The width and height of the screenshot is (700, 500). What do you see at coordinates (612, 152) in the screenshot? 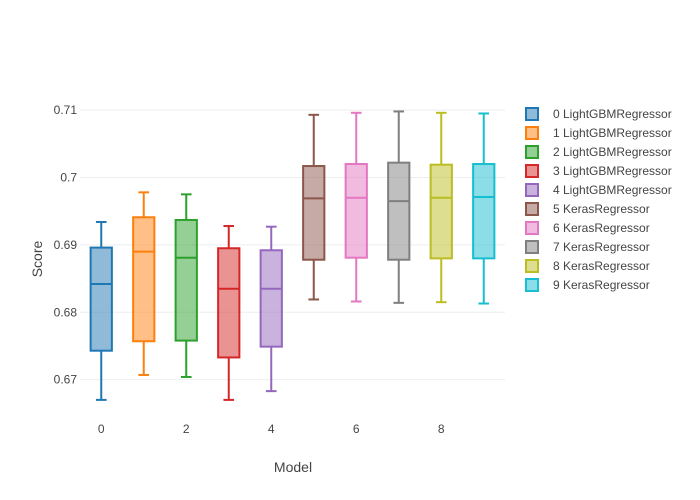
I see `legend-label: 2 LightGBMRegressor` at bounding box center [612, 152].